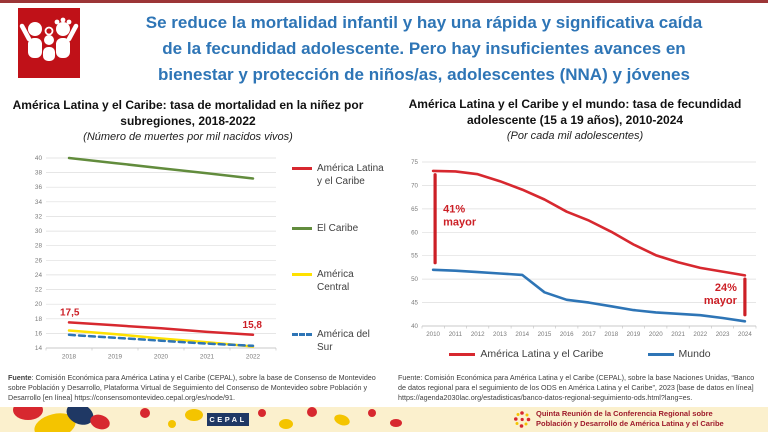 Image resolution: width=768 pixels, height=432 pixels. What do you see at coordinates (414, 303) in the screenshot?
I see `svg-text: 45` at bounding box center [414, 303].